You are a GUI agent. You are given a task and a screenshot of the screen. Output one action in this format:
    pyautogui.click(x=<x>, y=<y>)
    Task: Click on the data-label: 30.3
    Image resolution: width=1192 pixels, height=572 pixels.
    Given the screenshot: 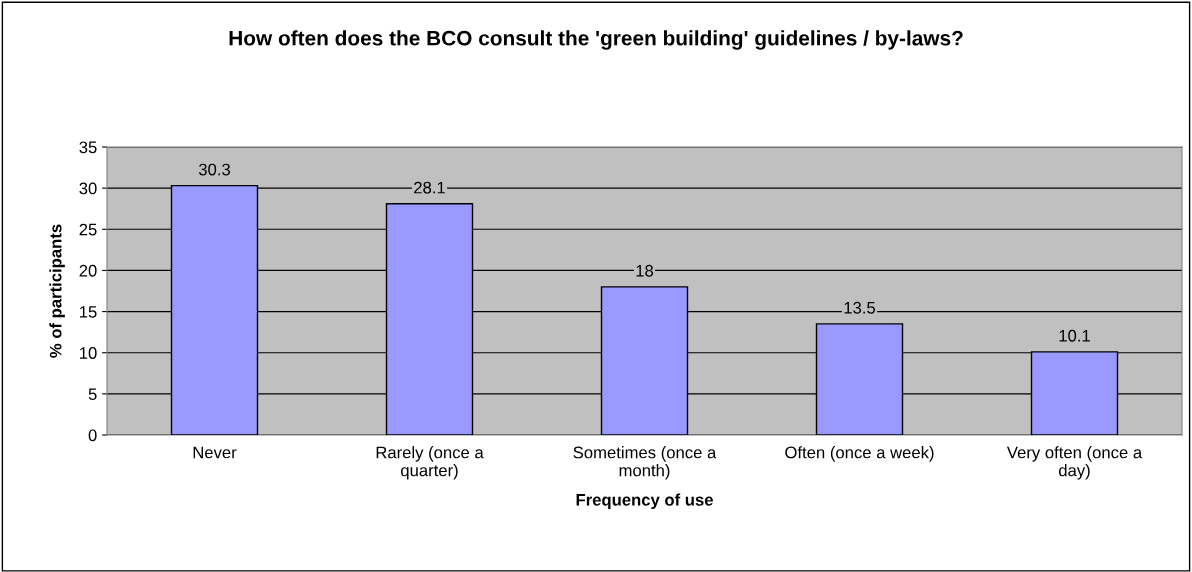 What is the action you would take?
    pyautogui.click(x=214, y=169)
    